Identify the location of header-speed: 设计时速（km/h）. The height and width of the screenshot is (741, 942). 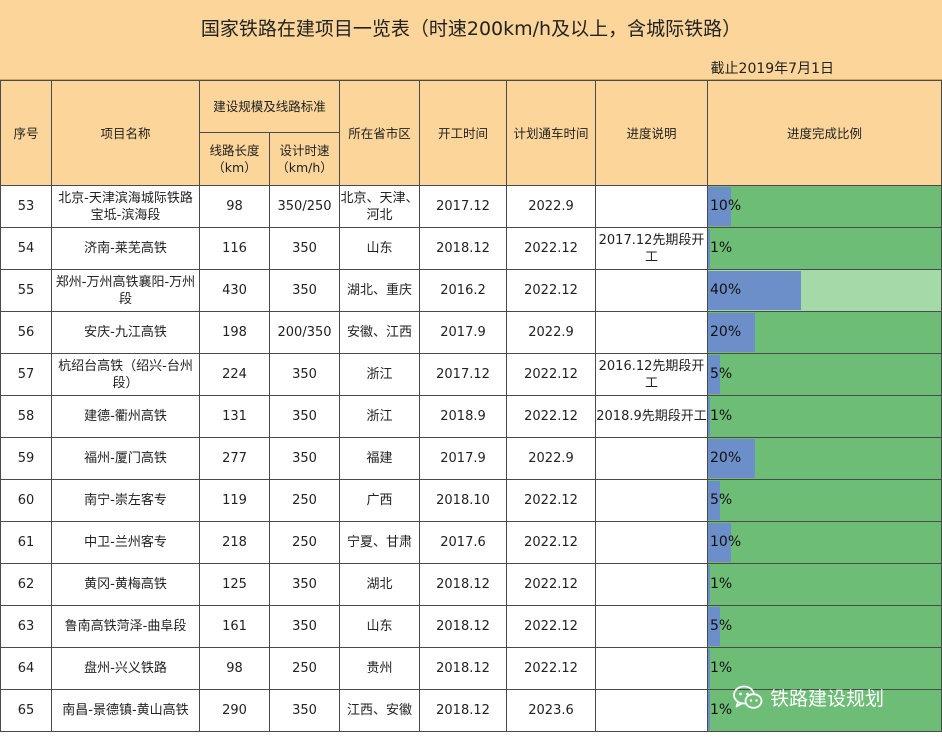
(304, 159).